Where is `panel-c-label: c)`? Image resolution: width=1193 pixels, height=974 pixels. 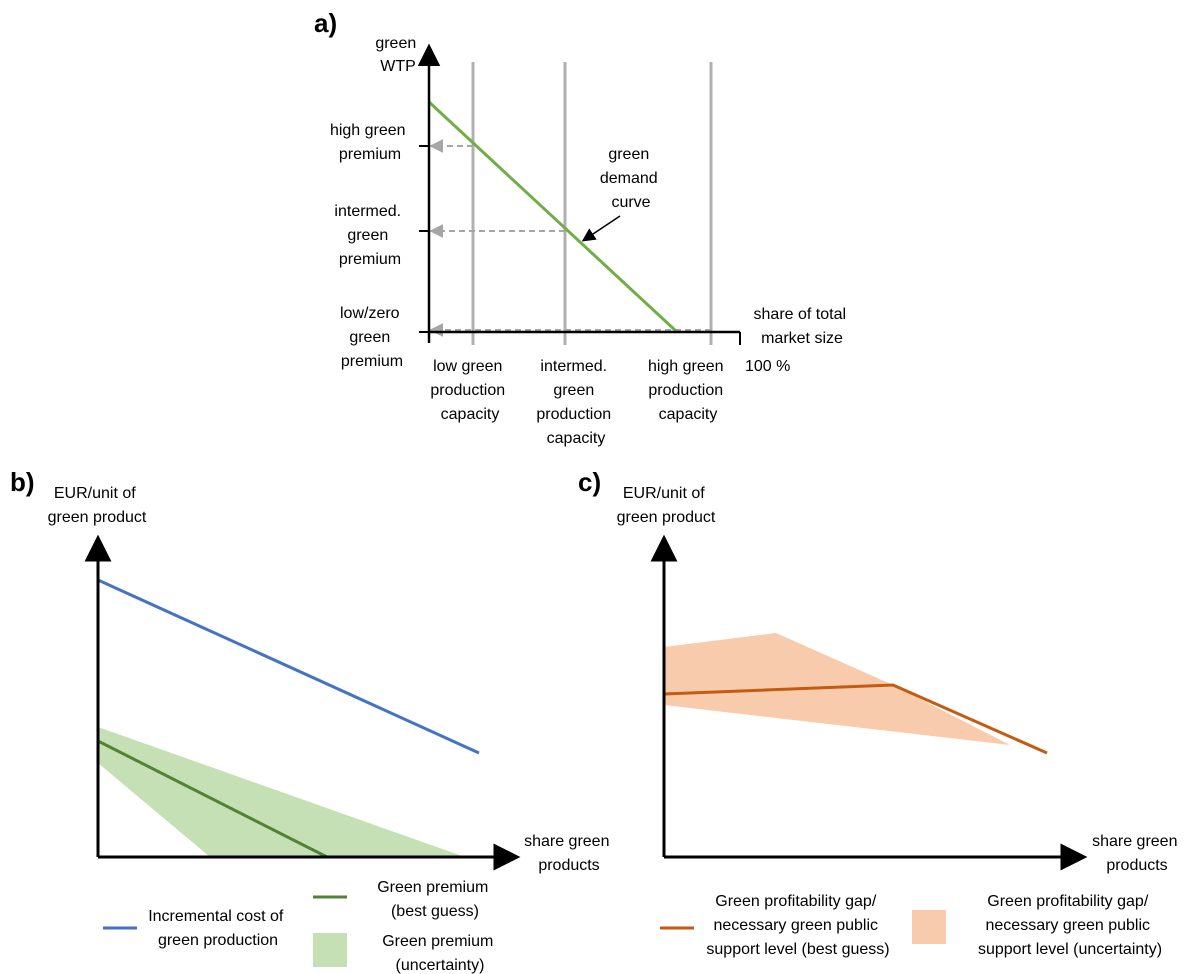
panel-c-label: c) is located at coordinates (589, 482).